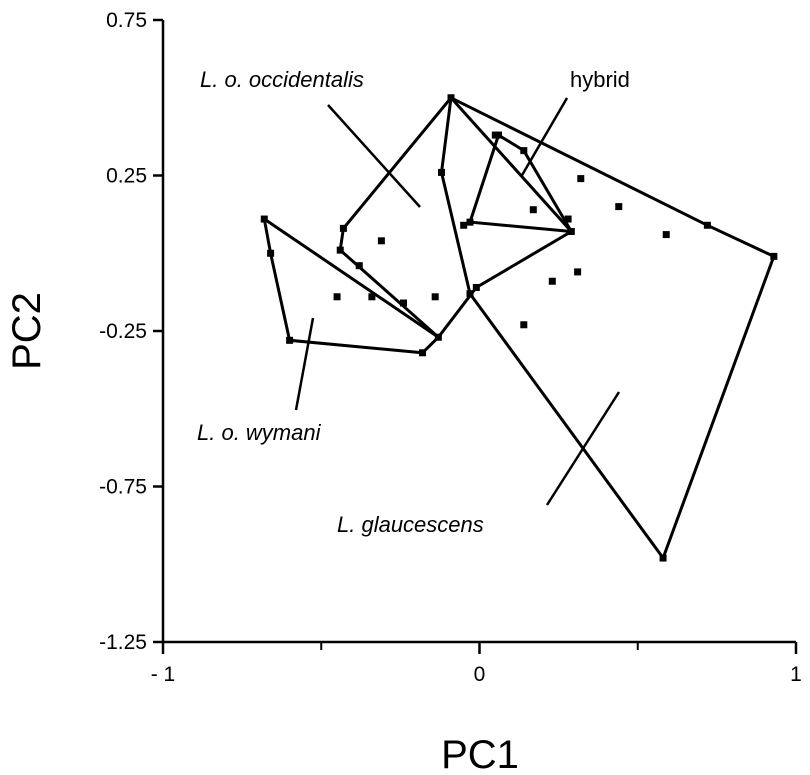 The width and height of the screenshot is (810, 775). What do you see at coordinates (123, 331) in the screenshot?
I see `y-tick-label: -0.25` at bounding box center [123, 331].